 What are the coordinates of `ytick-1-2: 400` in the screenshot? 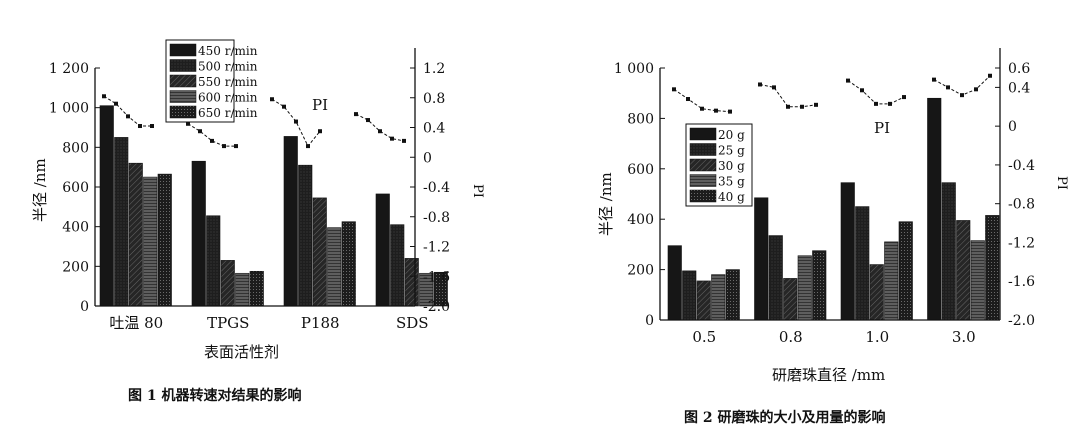 It's located at (75, 228).